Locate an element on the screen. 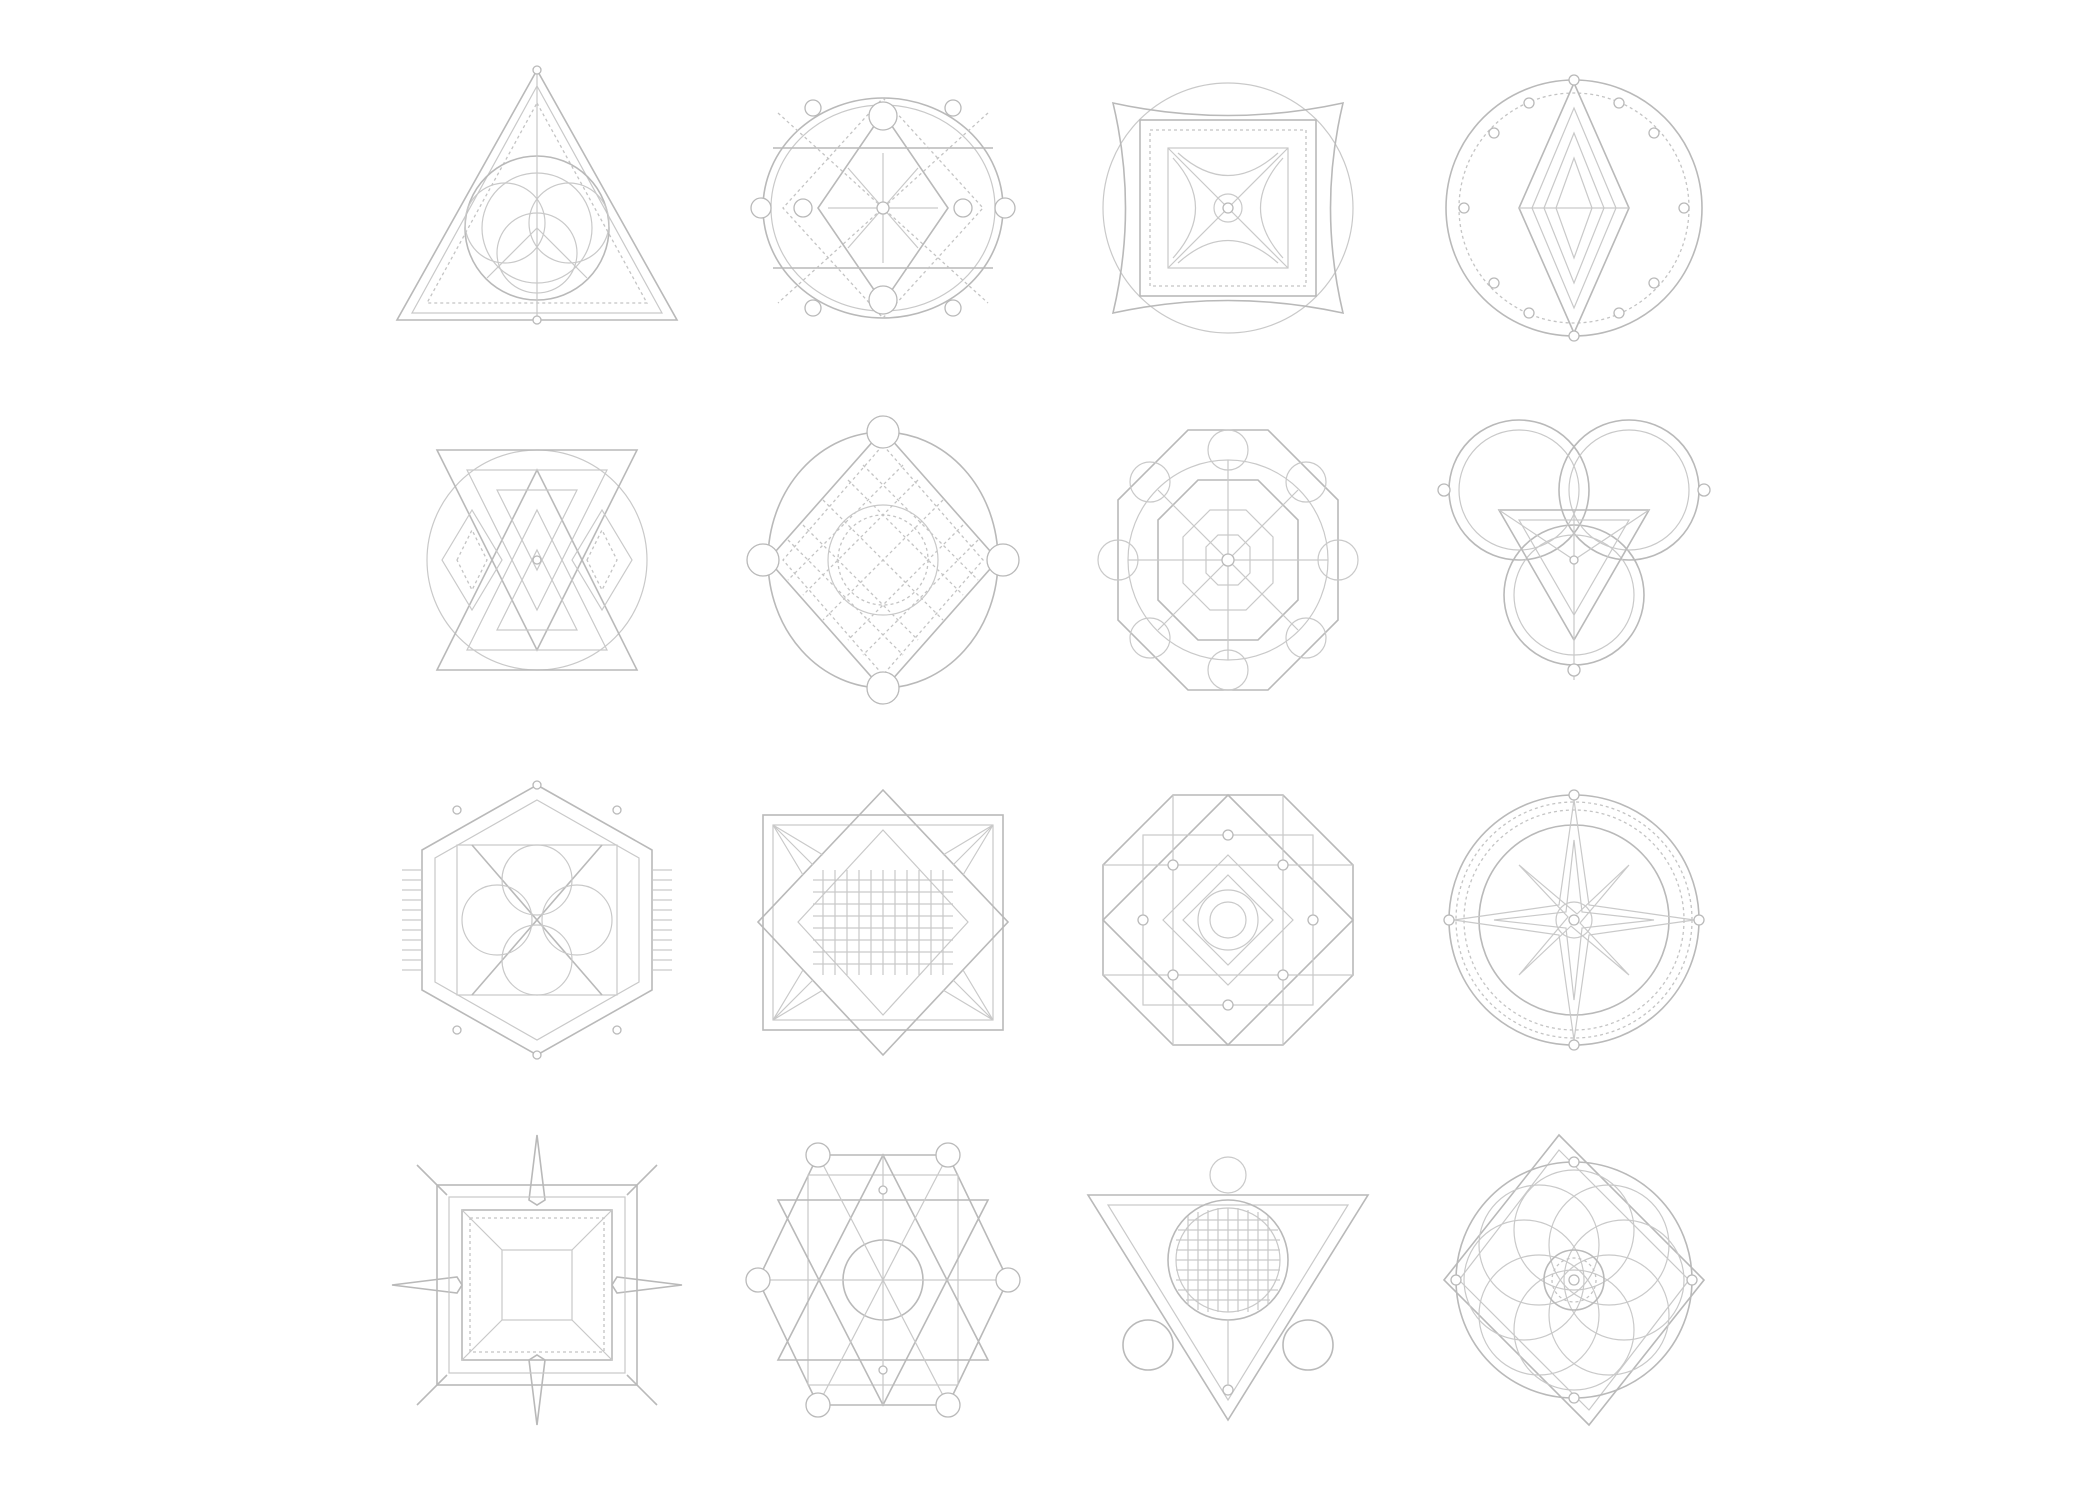 The image size is (2100, 1500). square-grid-diamond-seal-icon is located at coordinates (883, 920).